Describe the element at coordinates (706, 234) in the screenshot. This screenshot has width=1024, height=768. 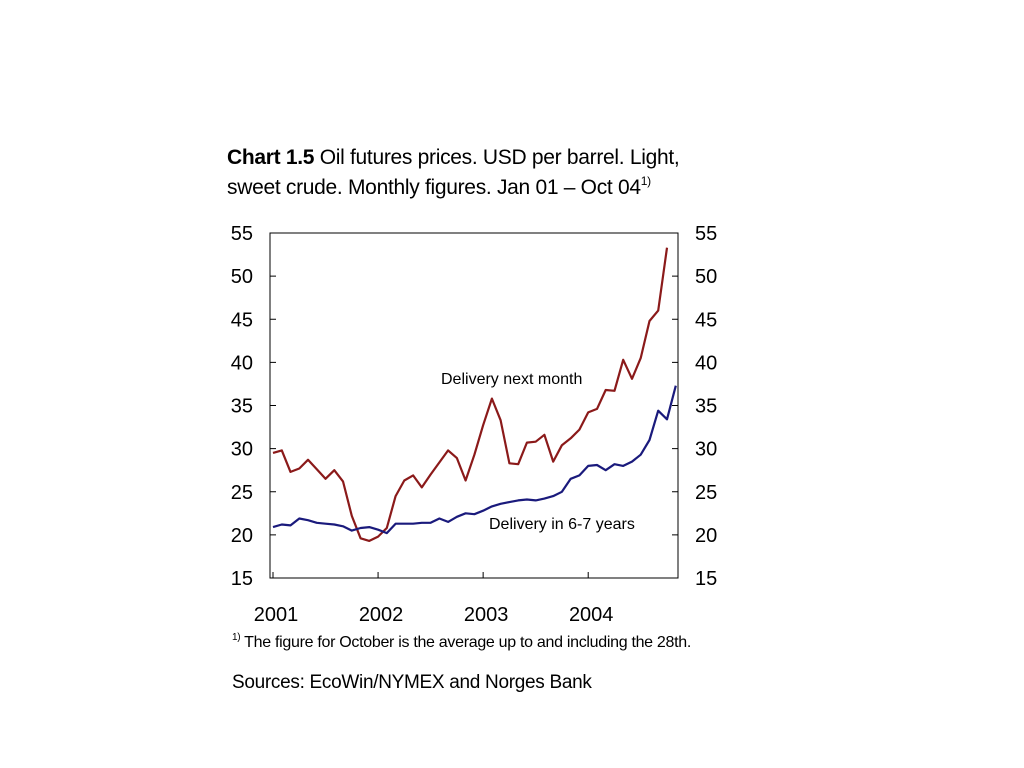
I see `y-tick-label-right: 55` at that location.